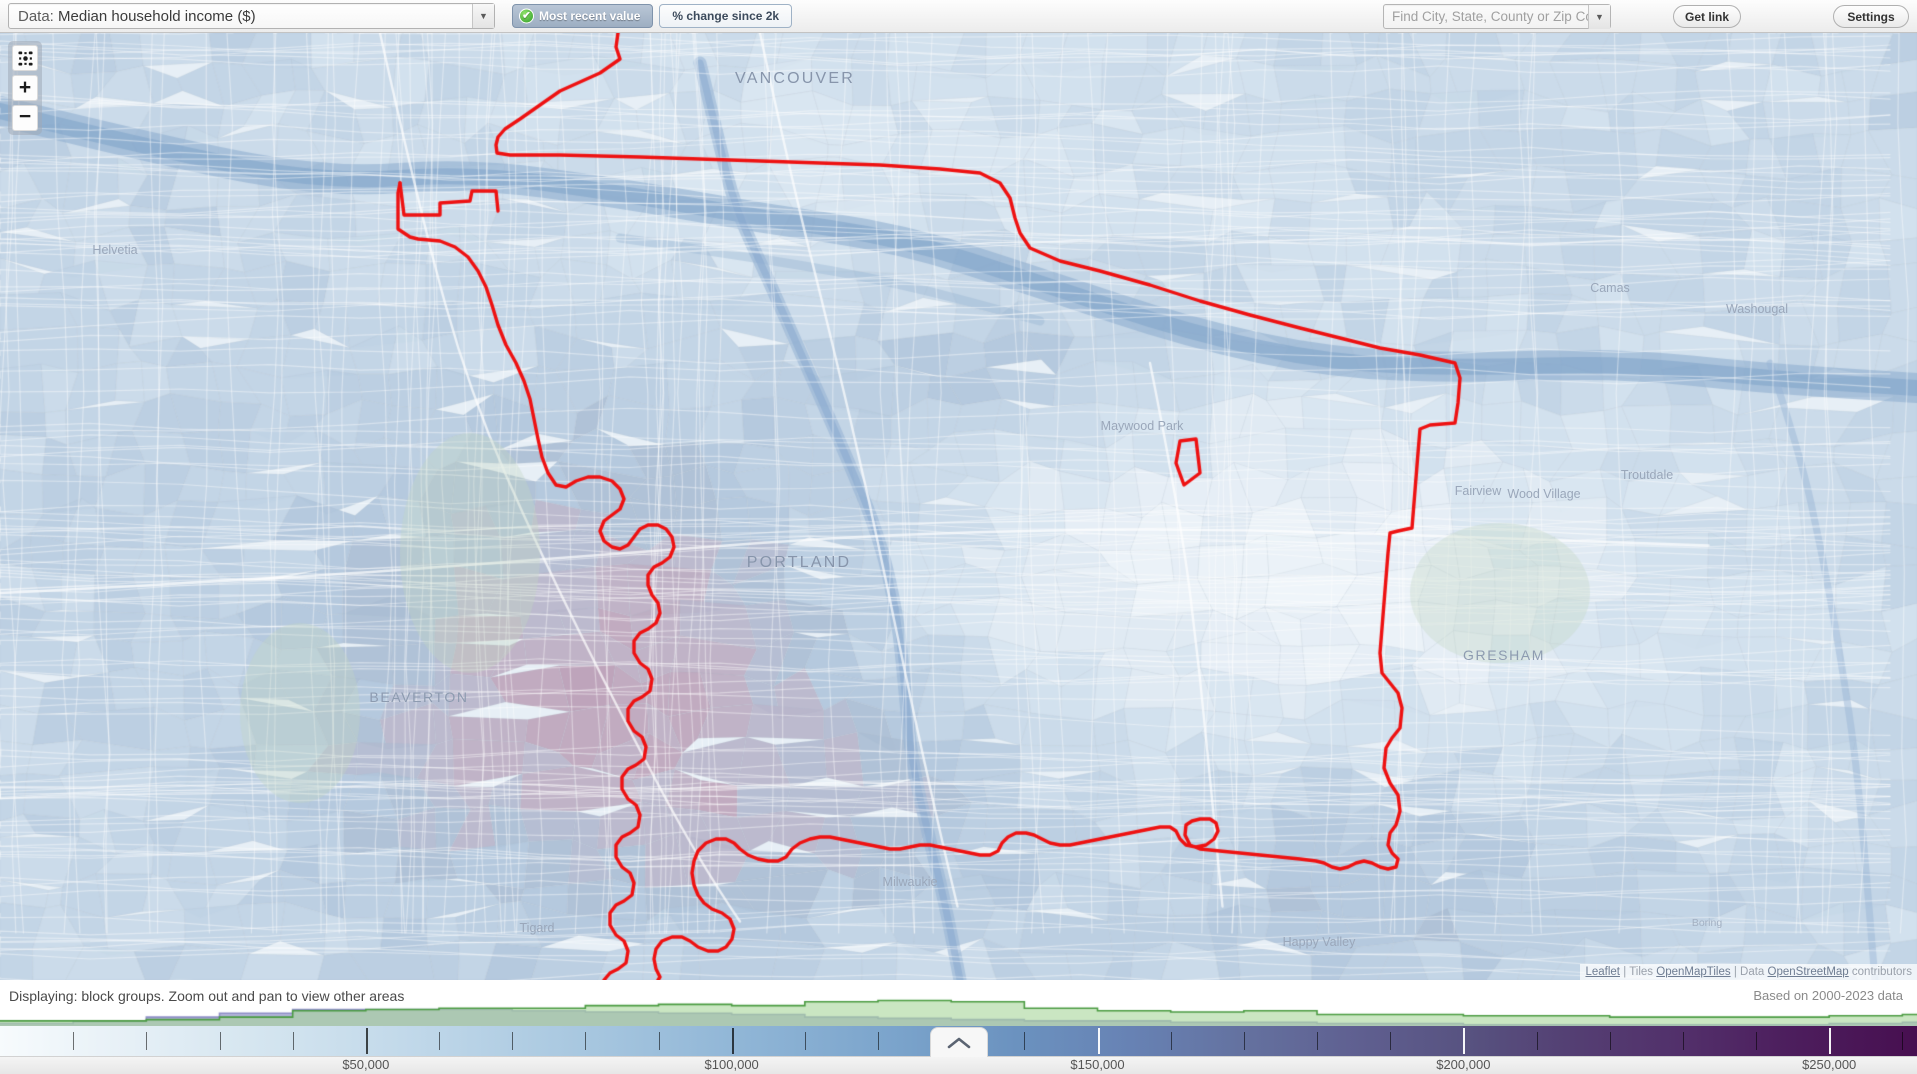  I want to click on legend-axis-label: $150,000, so click(1097, 1064).